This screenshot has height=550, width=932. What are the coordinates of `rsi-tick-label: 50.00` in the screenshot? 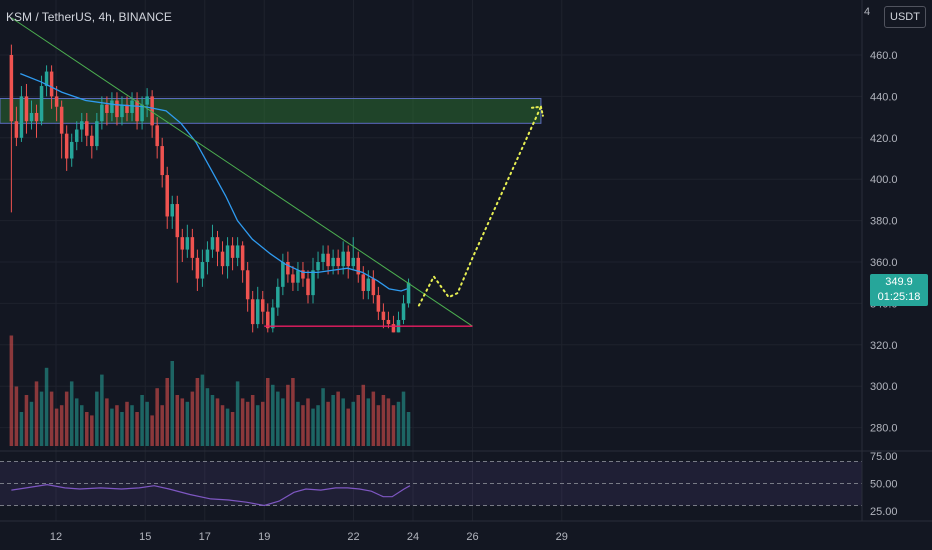 It's located at (884, 485).